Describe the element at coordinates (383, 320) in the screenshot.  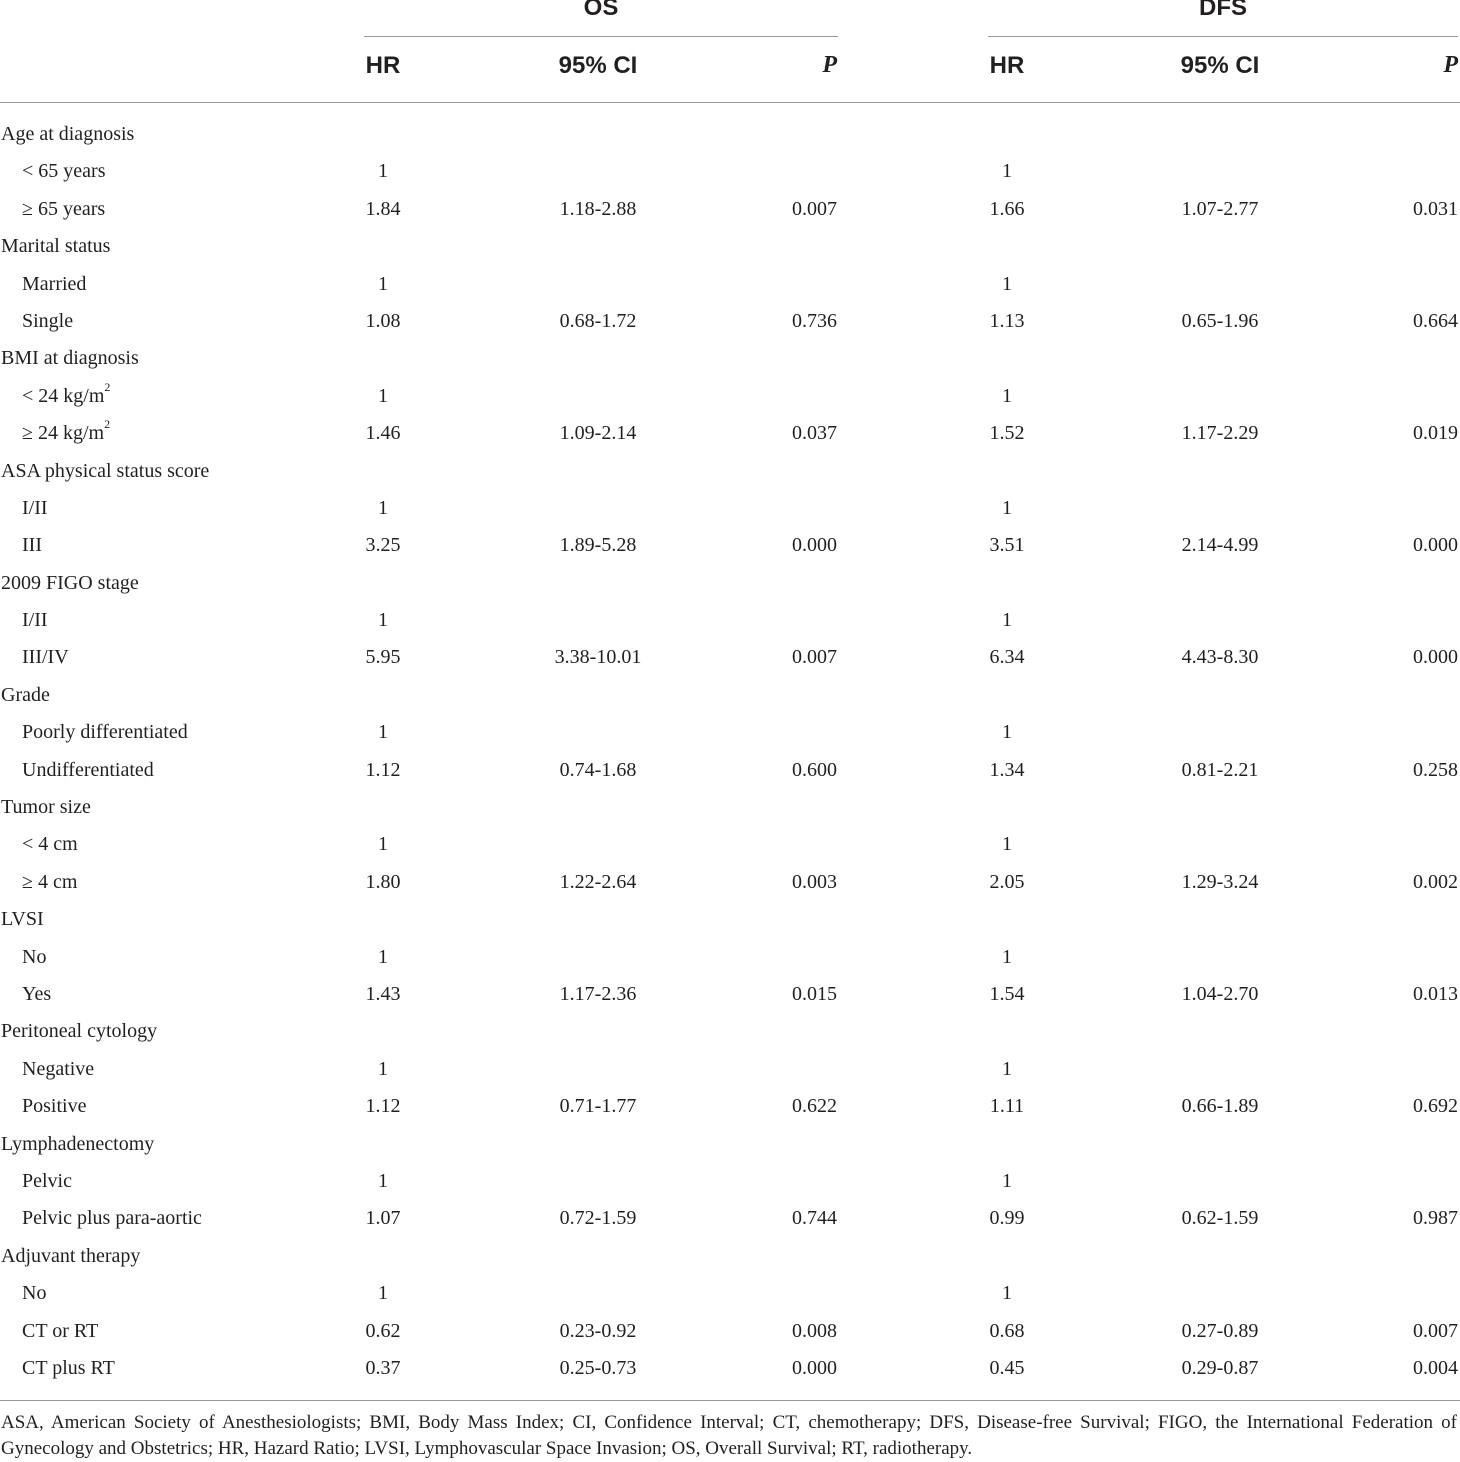
I see `os-hr-cell: 1.08` at that location.